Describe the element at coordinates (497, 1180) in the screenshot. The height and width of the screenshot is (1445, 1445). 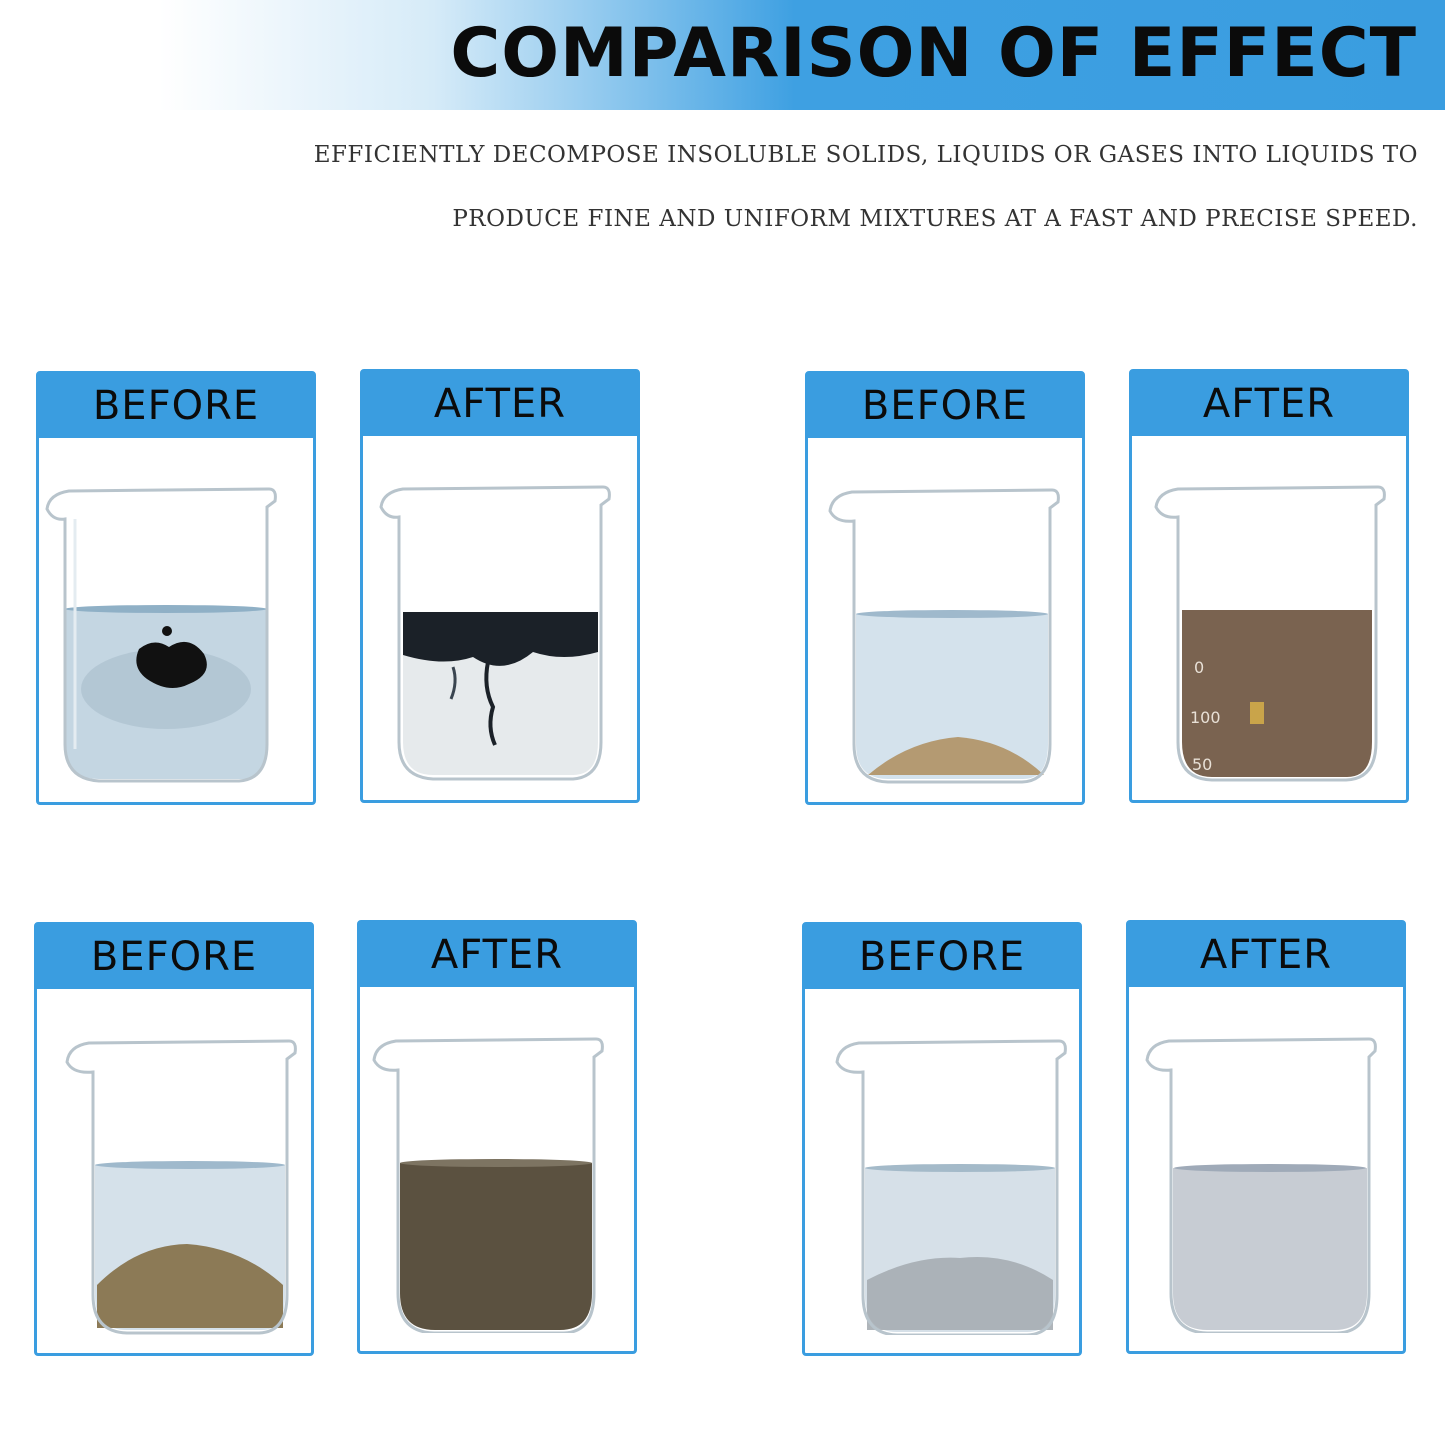
I see `beaker-image-dark-brown-suspension` at that location.